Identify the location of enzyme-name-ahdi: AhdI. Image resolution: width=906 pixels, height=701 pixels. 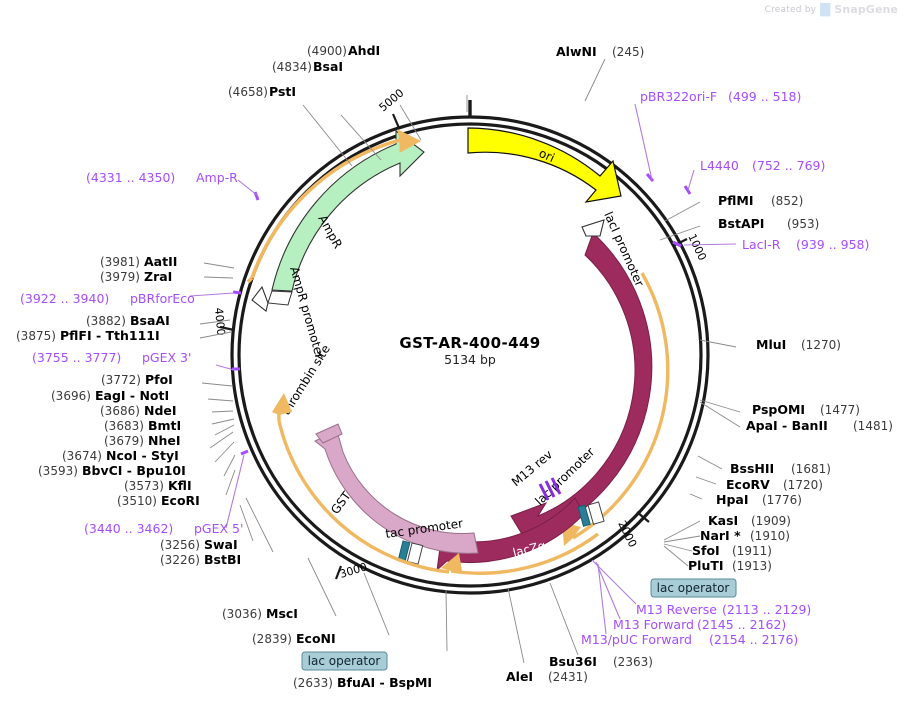
(364, 50).